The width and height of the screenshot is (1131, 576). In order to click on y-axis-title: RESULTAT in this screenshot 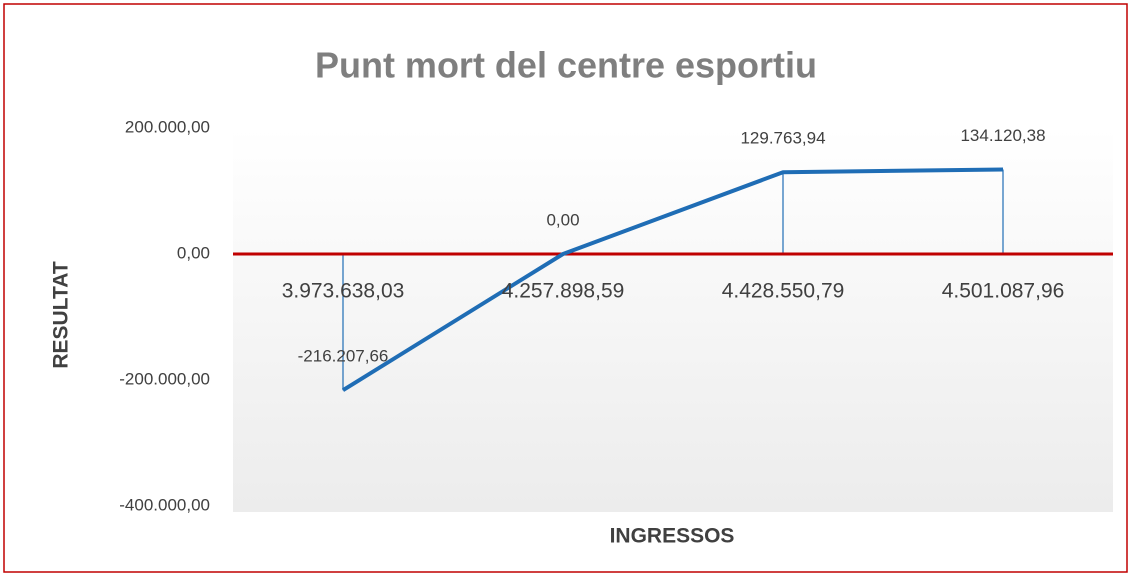, I will do `click(61, 314)`.